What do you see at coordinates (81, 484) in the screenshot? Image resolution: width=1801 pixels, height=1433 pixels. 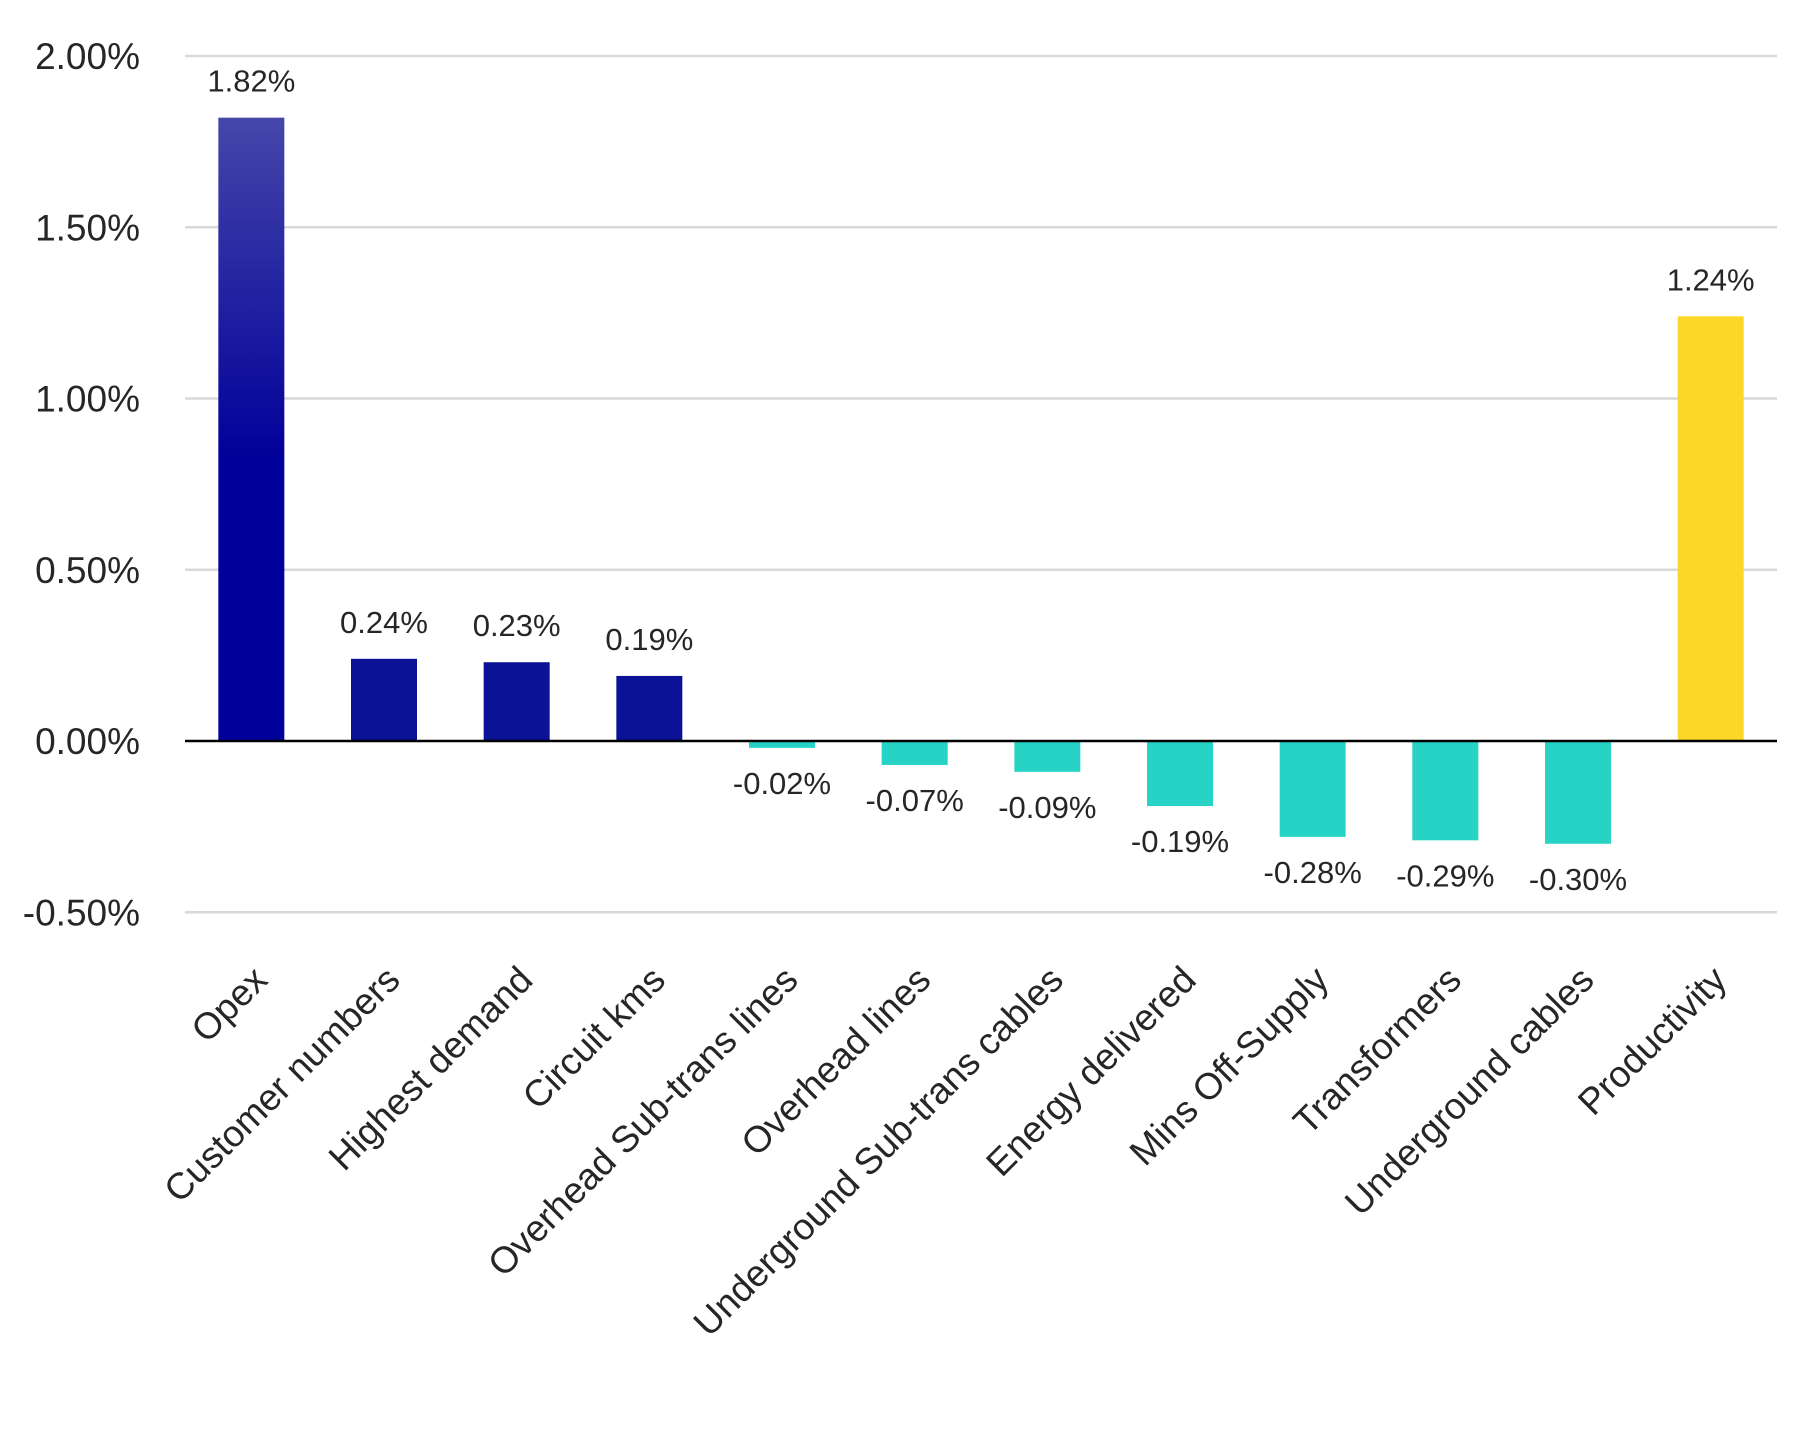 I see `y-axis-ticks: -0.50% 0.00% 0.50% 1.00% 1.50% 2.00%` at bounding box center [81, 484].